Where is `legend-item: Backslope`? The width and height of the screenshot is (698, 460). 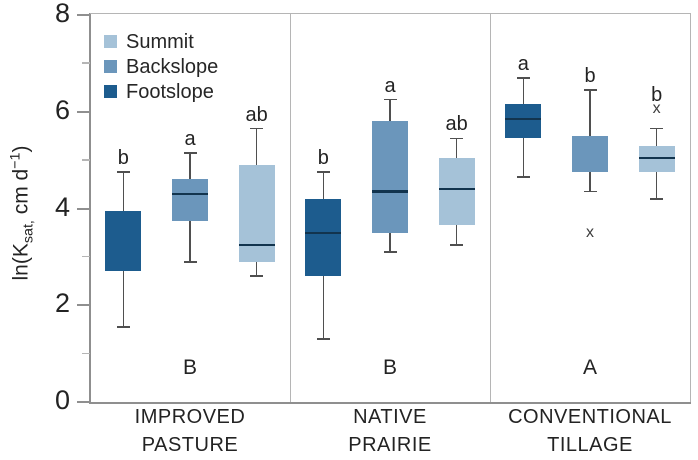 legend-item: Backslope is located at coordinates (161, 66).